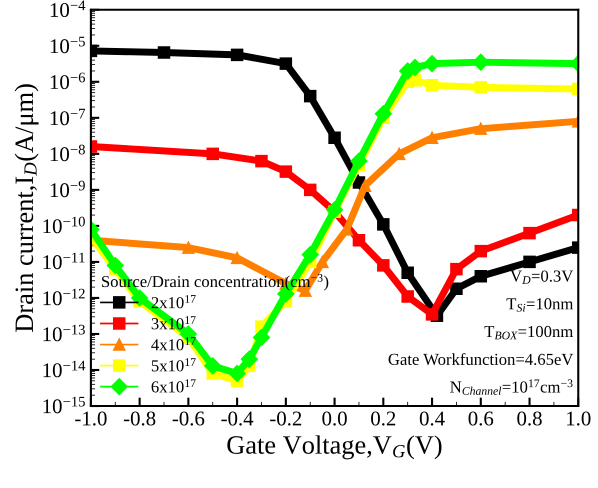 This screenshot has height=488, width=598. I want to click on y-tick-label: 10$^{−6}$, so click(68, 81).